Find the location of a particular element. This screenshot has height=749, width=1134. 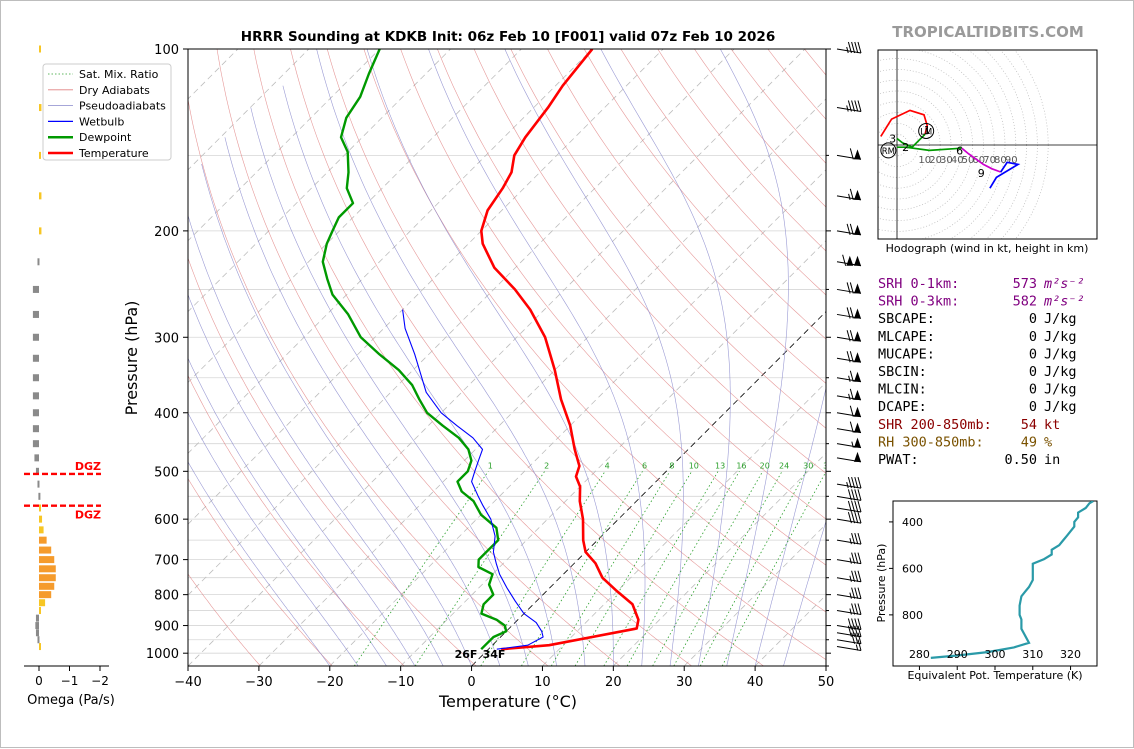

hodograph-height-label: 2 is located at coordinates (905, 147).